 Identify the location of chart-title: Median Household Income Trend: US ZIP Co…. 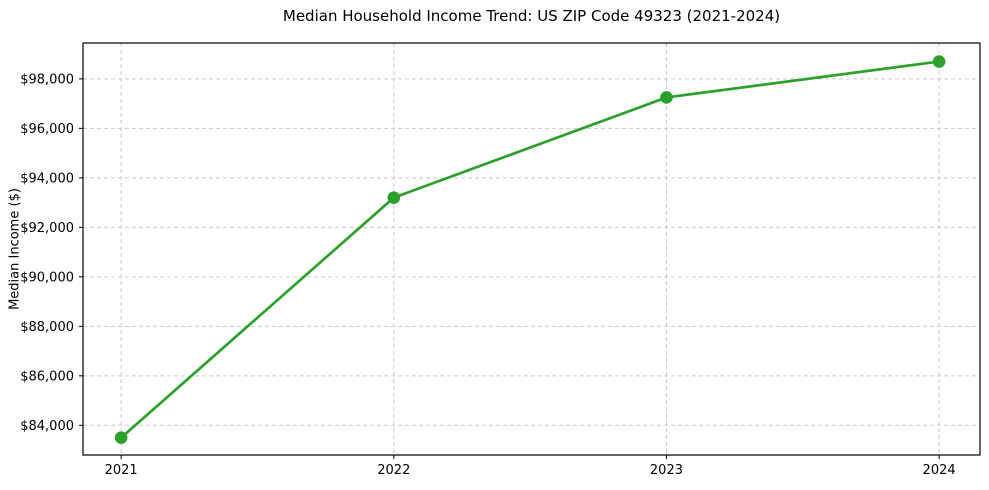
(531, 16).